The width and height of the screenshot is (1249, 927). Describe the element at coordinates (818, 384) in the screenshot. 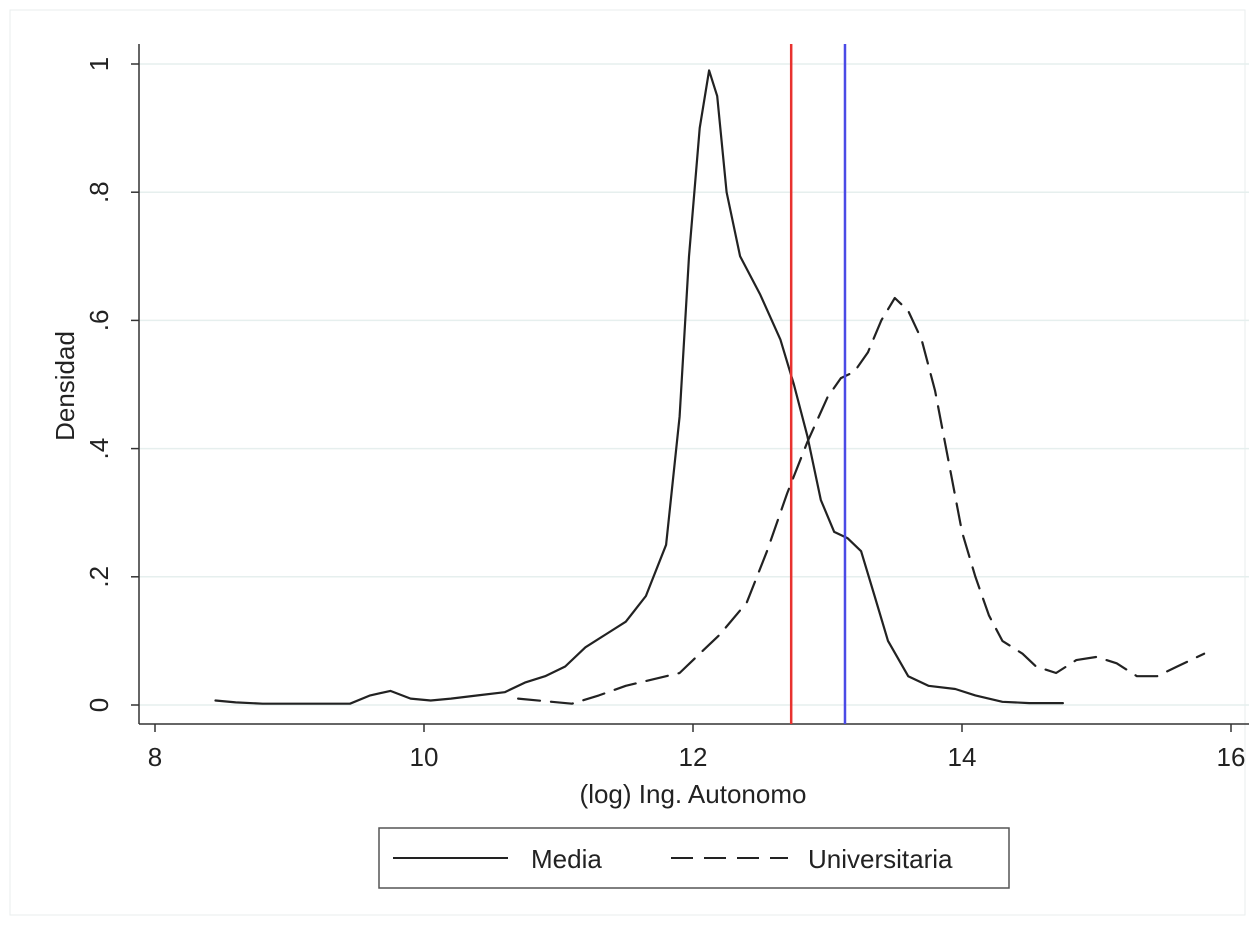

I see `vertical-lines-layer` at that location.